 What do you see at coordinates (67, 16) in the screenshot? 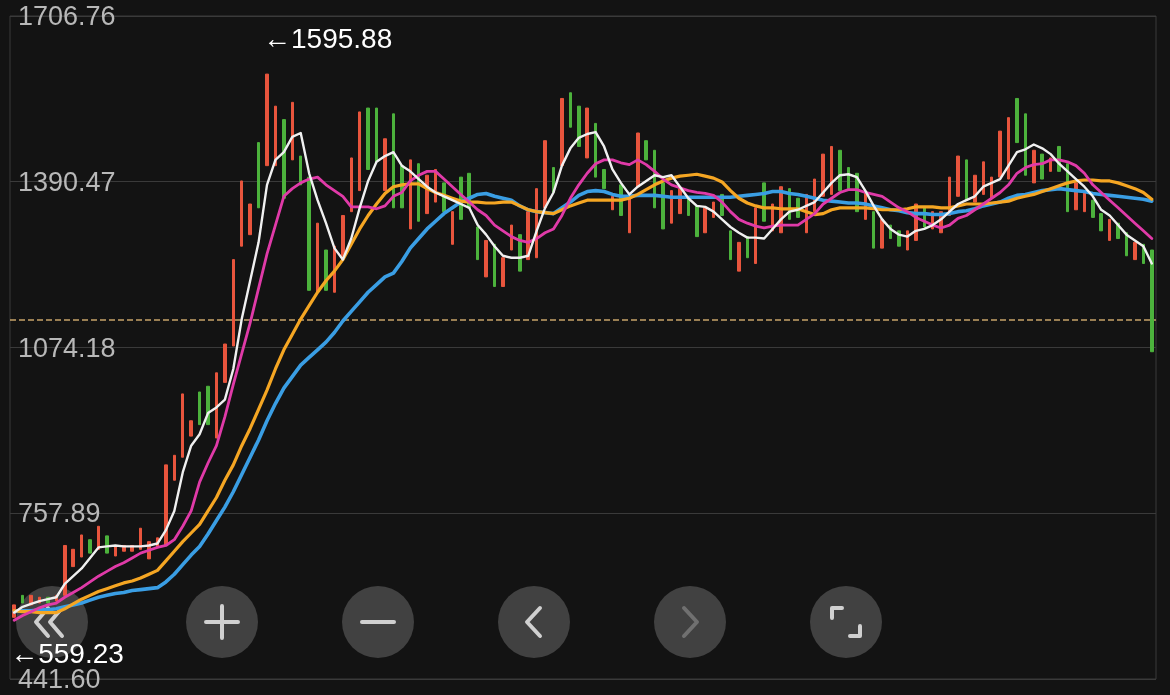
I see `y-tick-label: 1706.76` at bounding box center [67, 16].